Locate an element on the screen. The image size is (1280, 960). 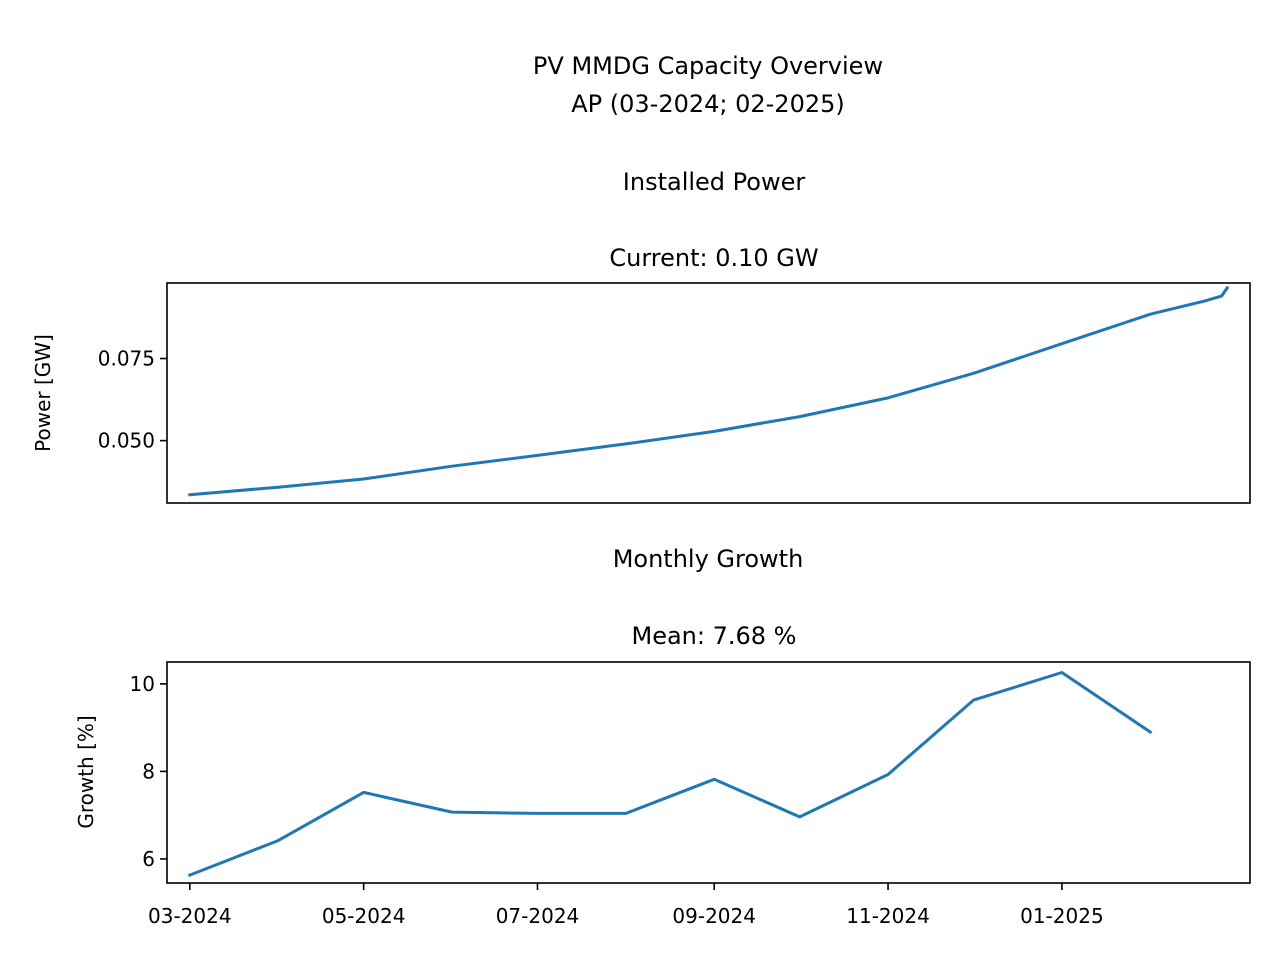
growth-panel-subtitle: Mean: 7.68 % is located at coordinates (714, 636).